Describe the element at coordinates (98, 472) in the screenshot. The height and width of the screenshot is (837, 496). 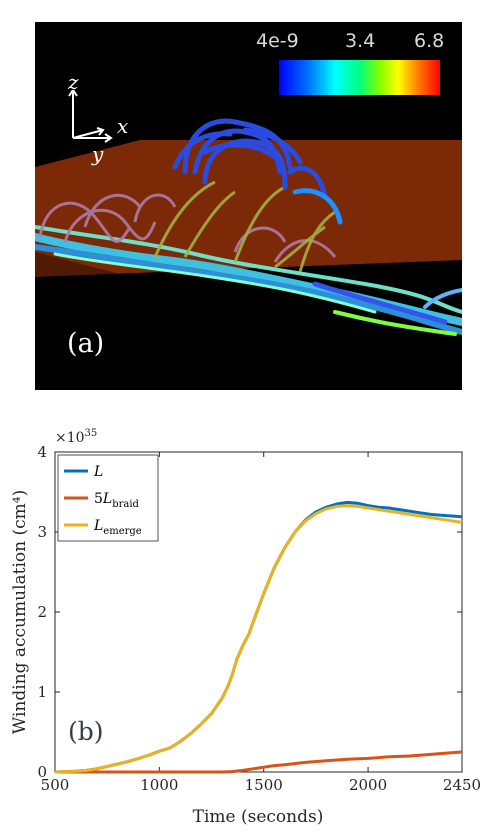
I see `legend-label-L: L` at that location.